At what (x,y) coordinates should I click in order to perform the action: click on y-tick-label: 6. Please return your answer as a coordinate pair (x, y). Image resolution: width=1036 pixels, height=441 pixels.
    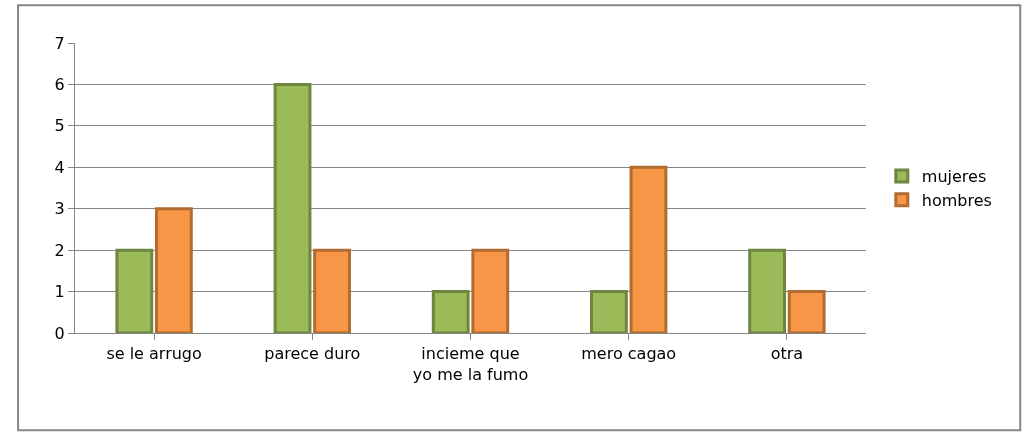
    Looking at the image, I should click on (59, 85).